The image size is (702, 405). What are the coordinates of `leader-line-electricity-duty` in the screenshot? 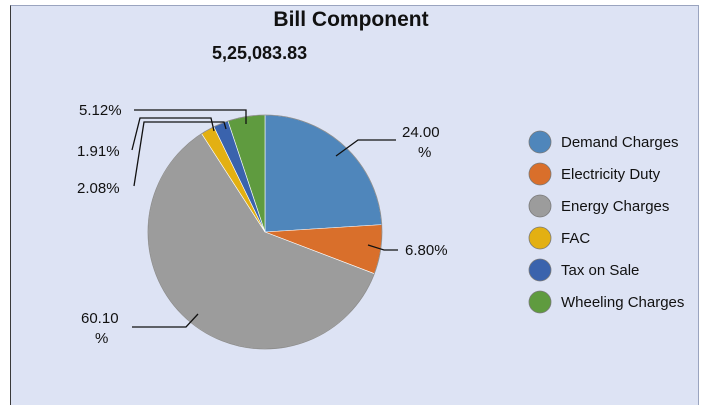 It's located at (382, 247).